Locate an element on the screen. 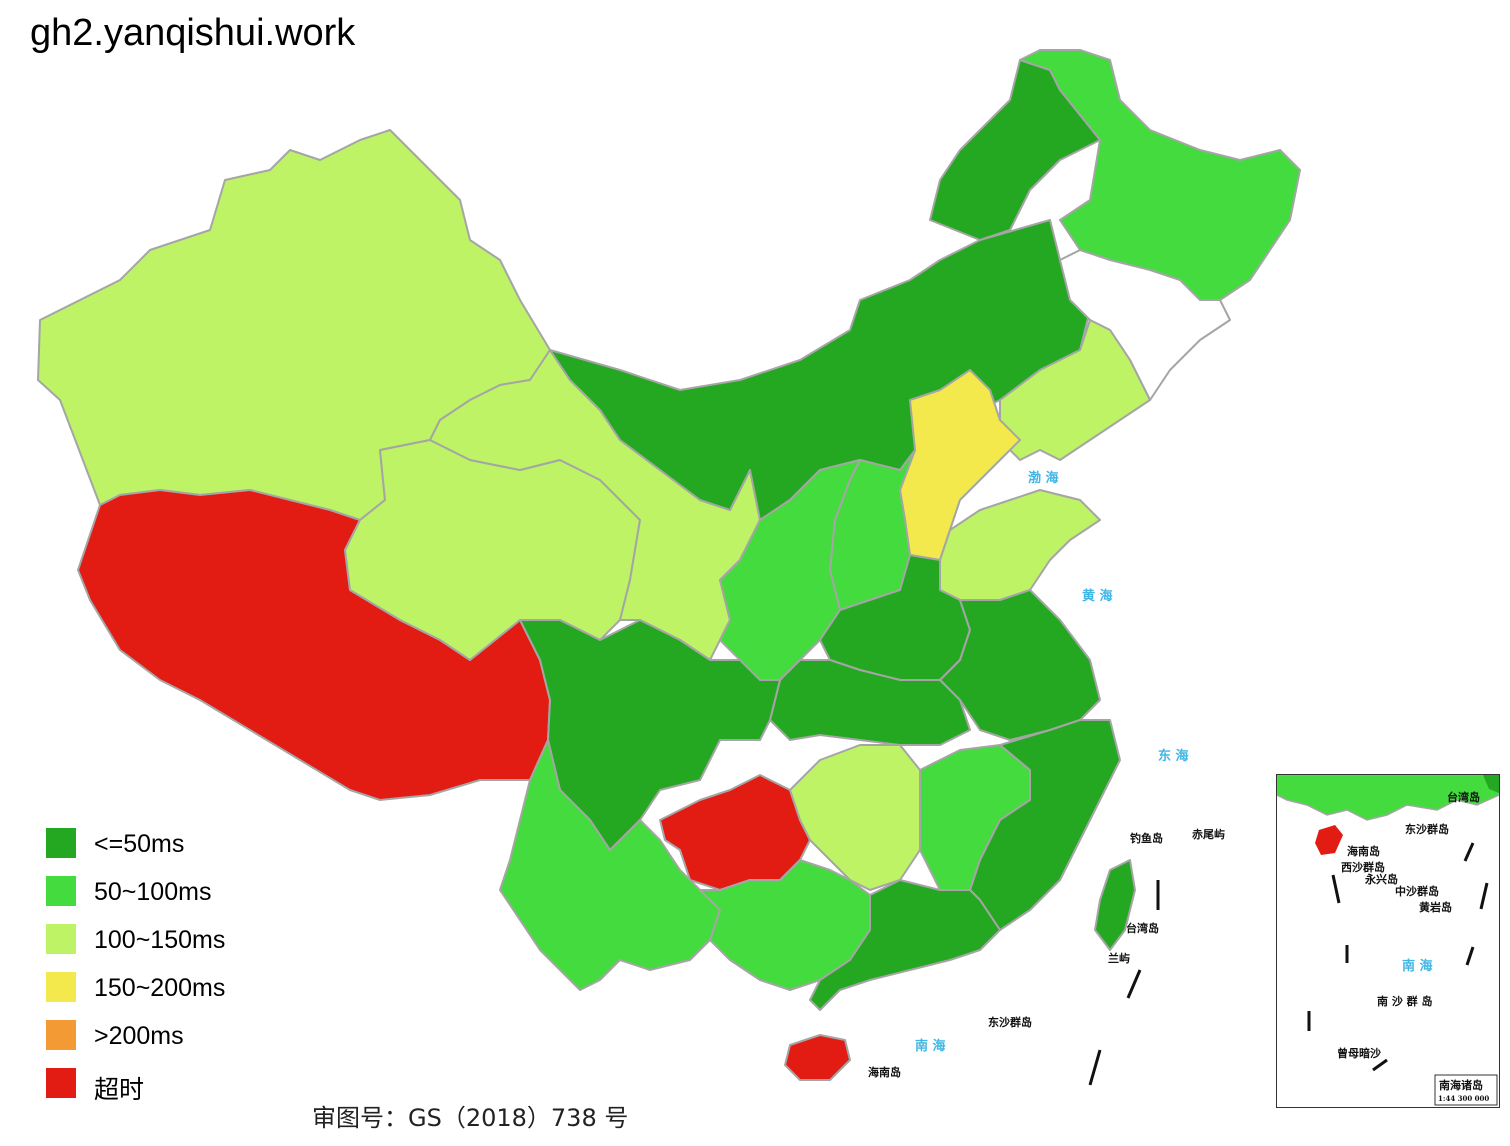 The image size is (1510, 1146). legend-item: <=50ms is located at coordinates (176, 844).